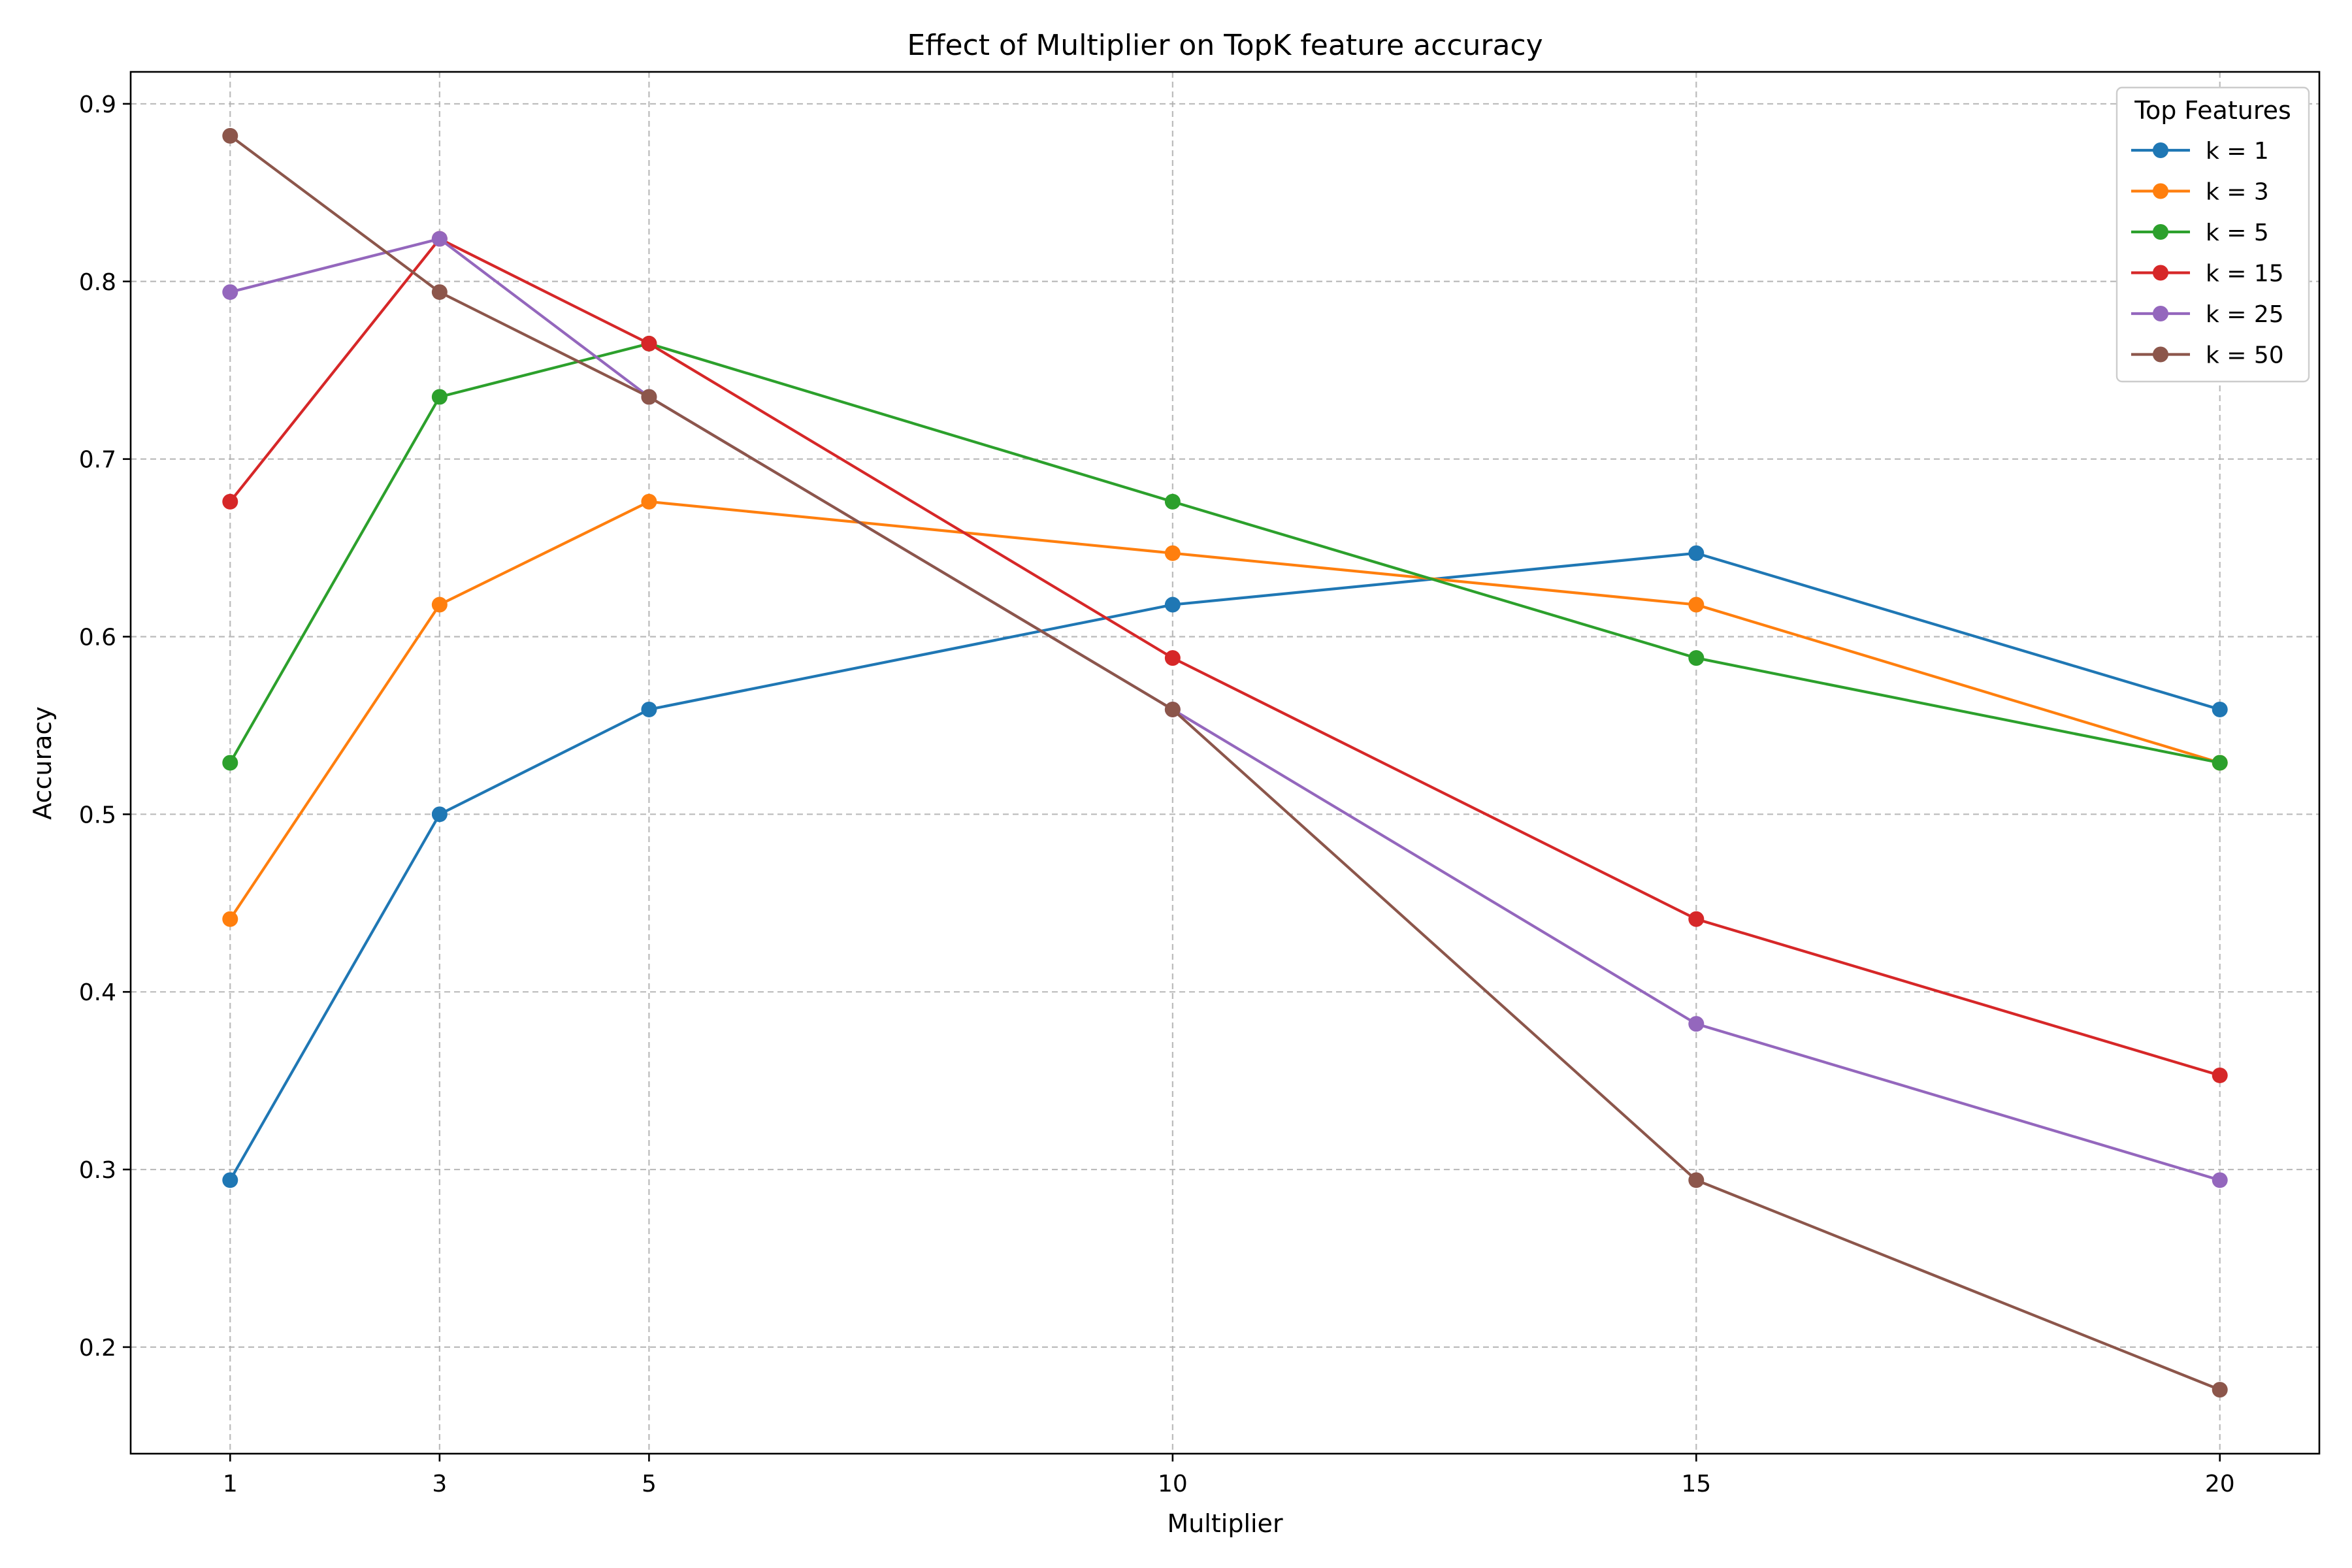  I want to click on y-tick-label: 0.4, so click(97, 992).